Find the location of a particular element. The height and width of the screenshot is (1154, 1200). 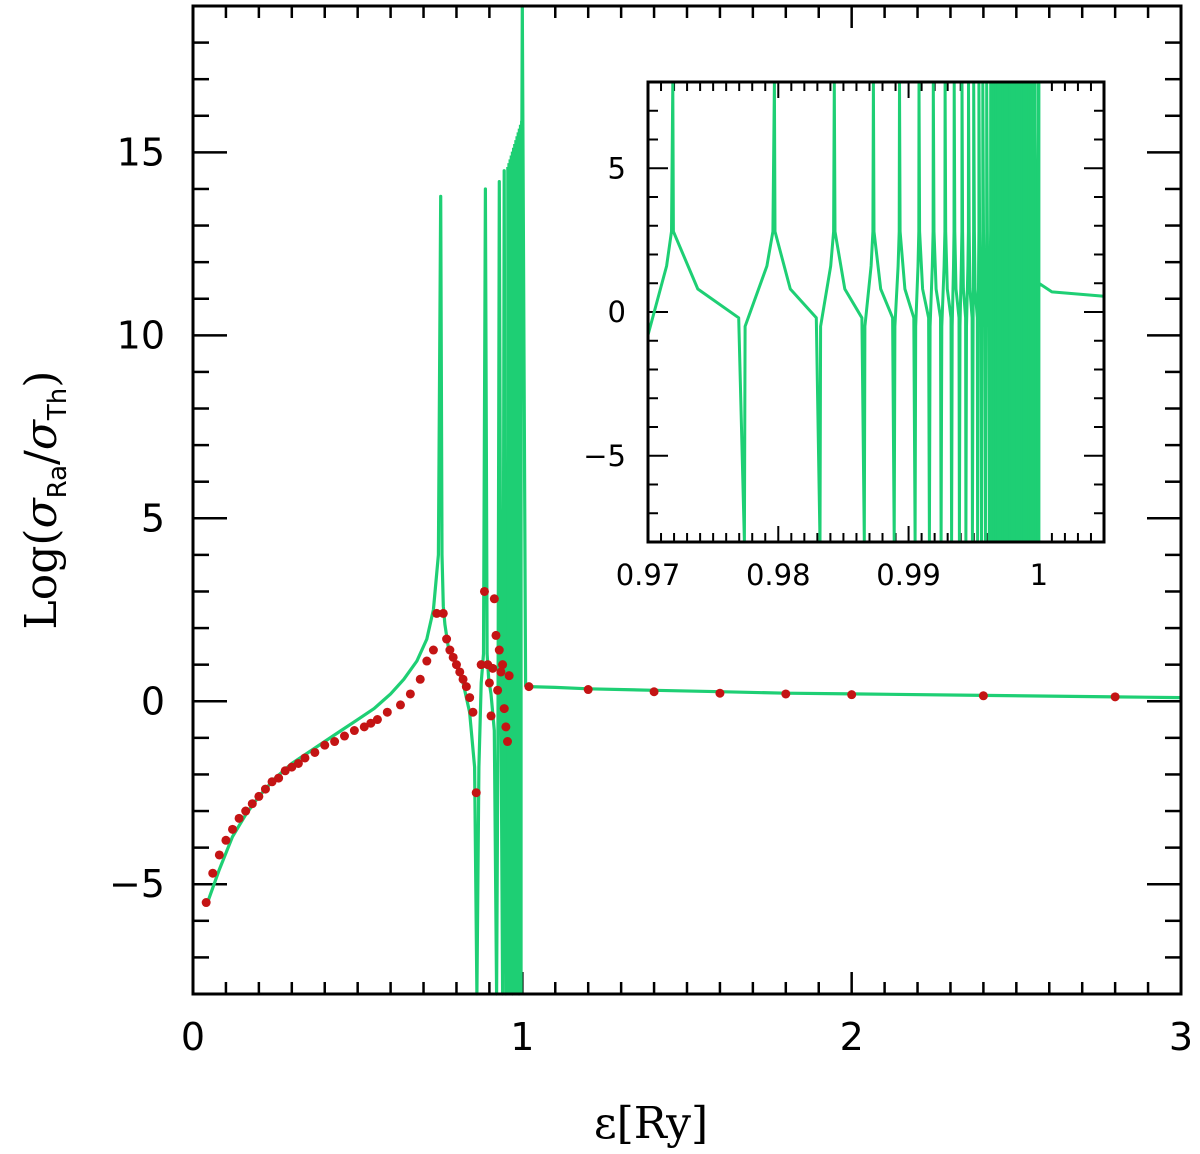

main-x-tick-labels: 0 1 2 3 is located at coordinates (687, 1037).